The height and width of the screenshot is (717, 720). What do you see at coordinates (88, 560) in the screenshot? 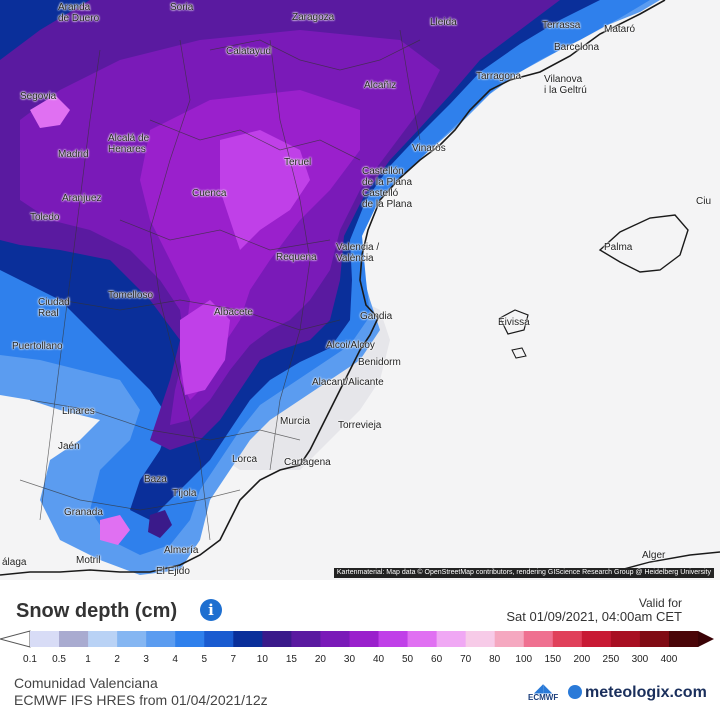
I see `city-label-motril: Motril` at bounding box center [88, 560].